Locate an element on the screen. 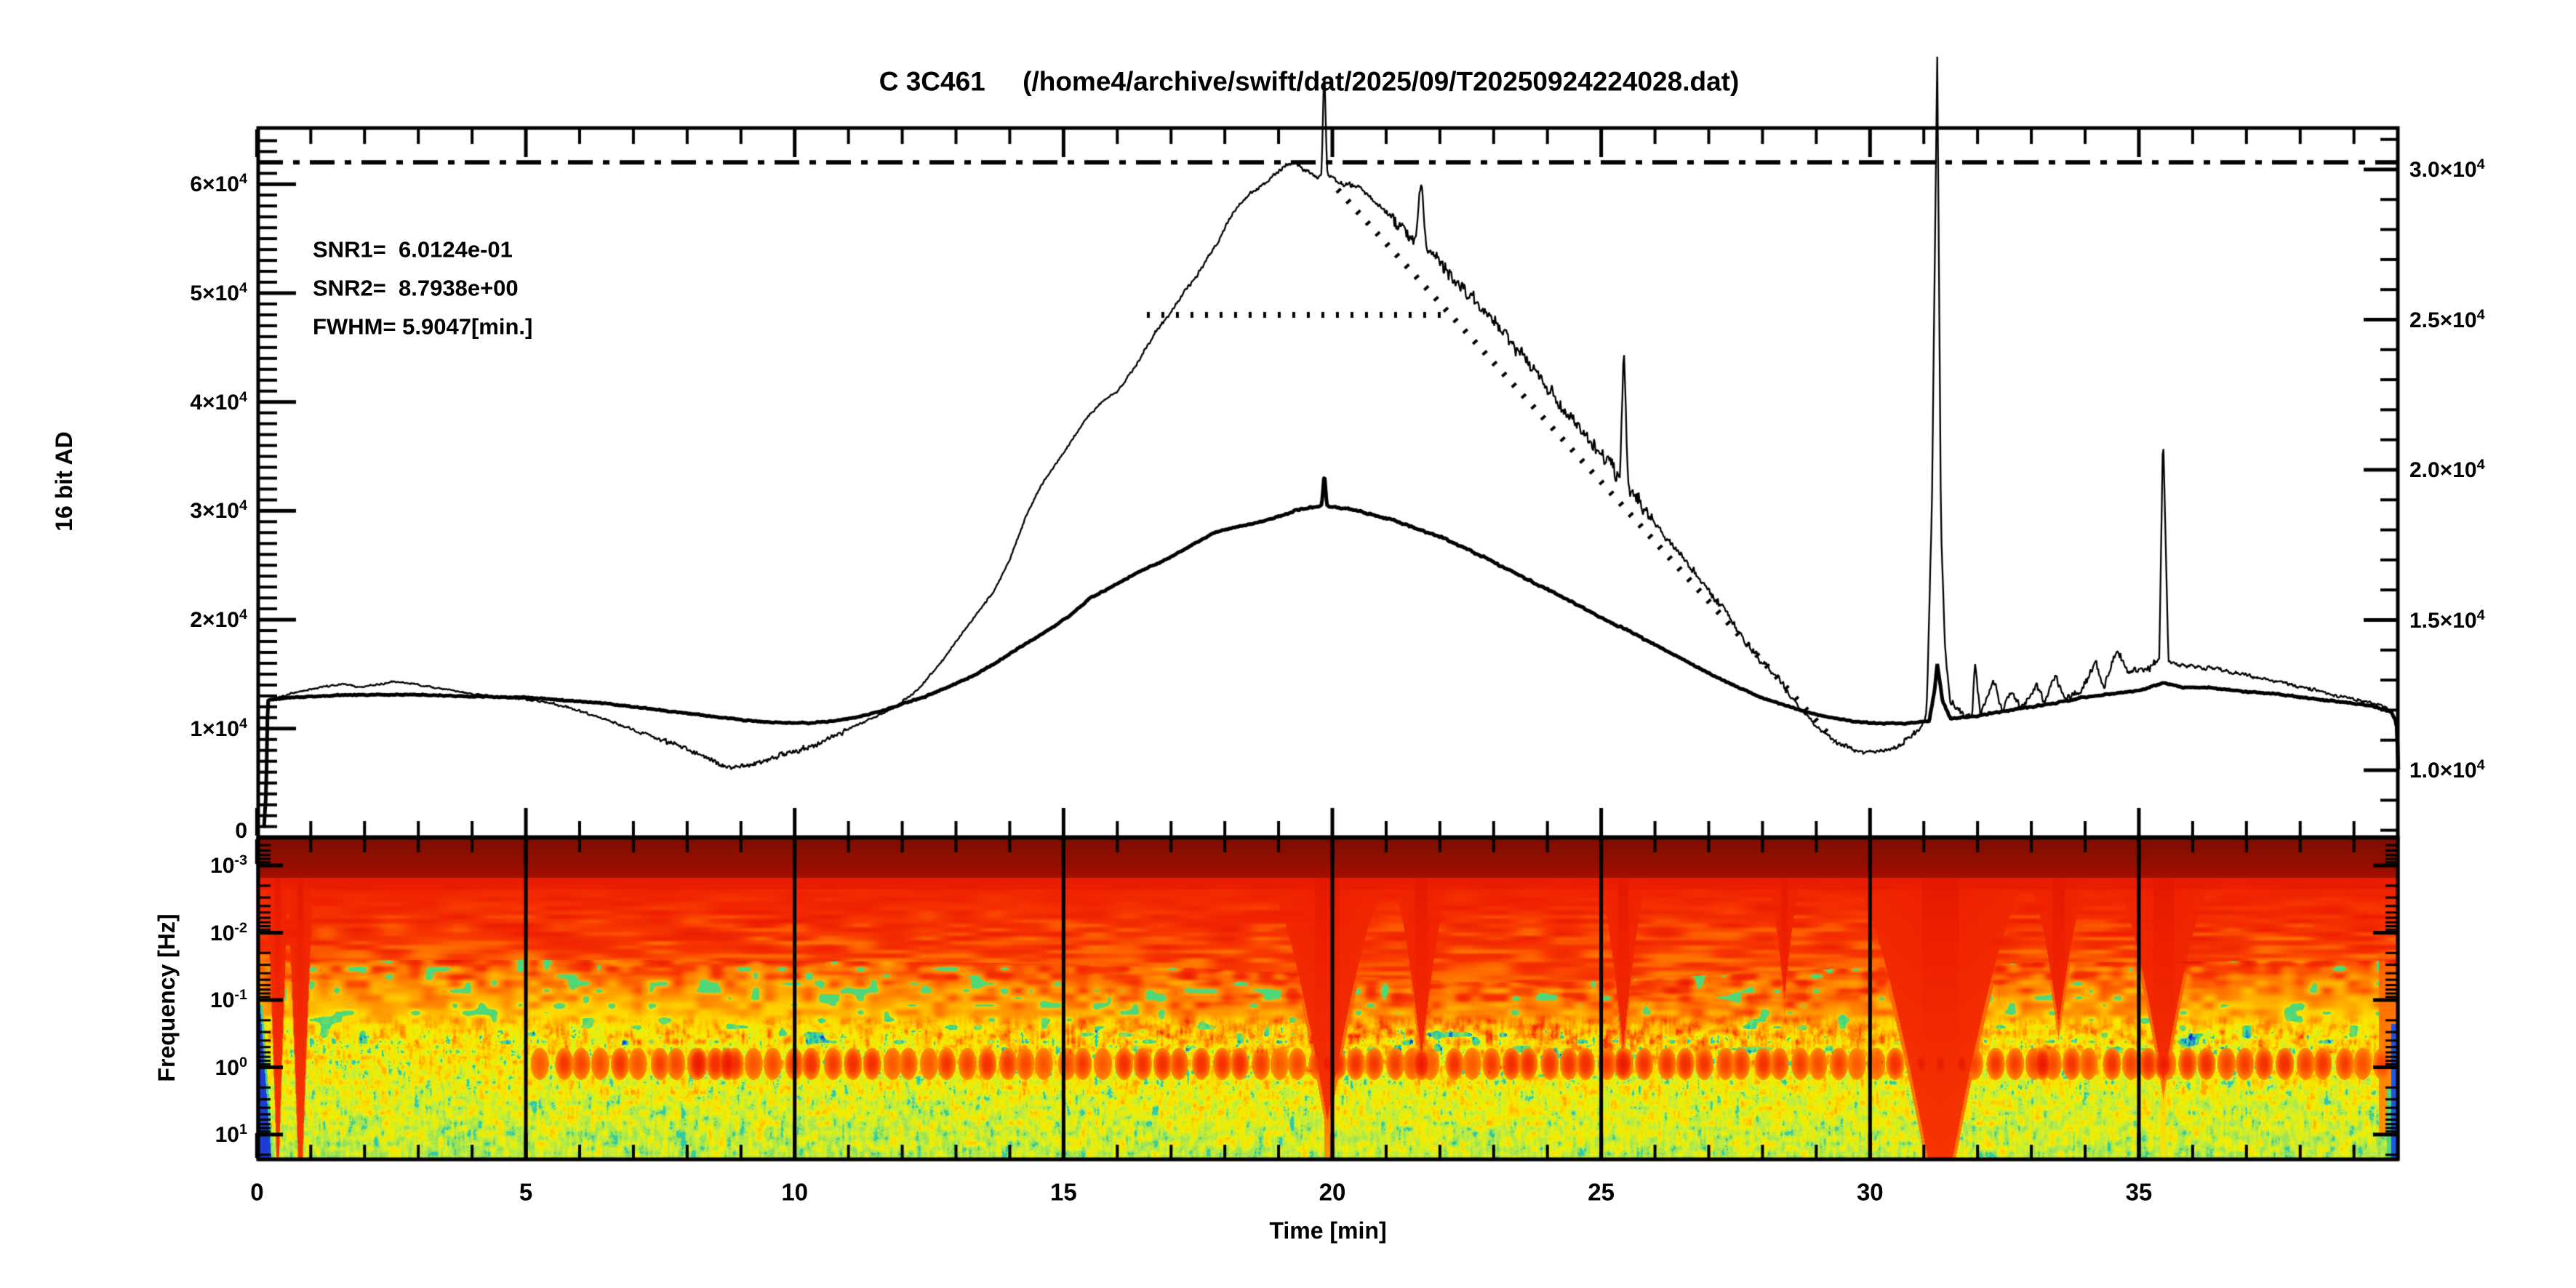  y-right-tick-label: 1.5×10⁴ is located at coordinates (2447, 620).